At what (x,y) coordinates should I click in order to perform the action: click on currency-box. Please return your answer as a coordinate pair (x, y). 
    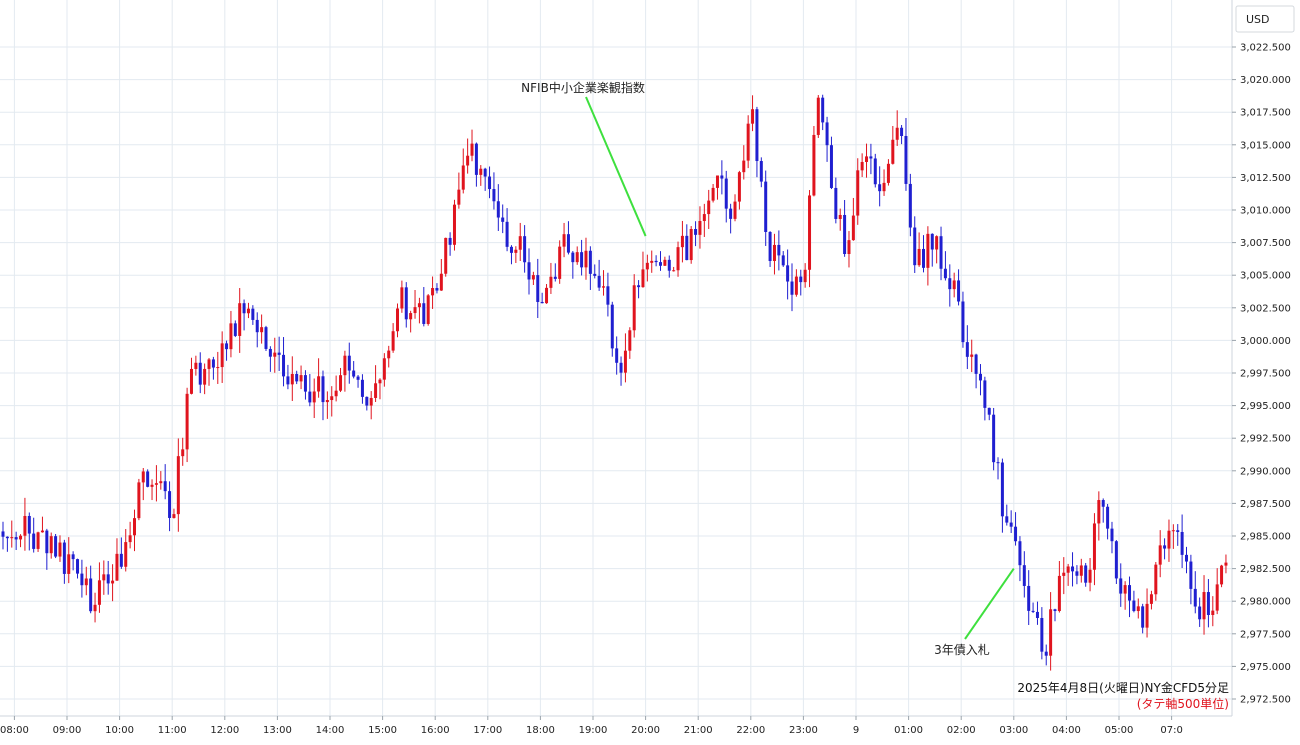
    Looking at the image, I should click on (1265, 19).